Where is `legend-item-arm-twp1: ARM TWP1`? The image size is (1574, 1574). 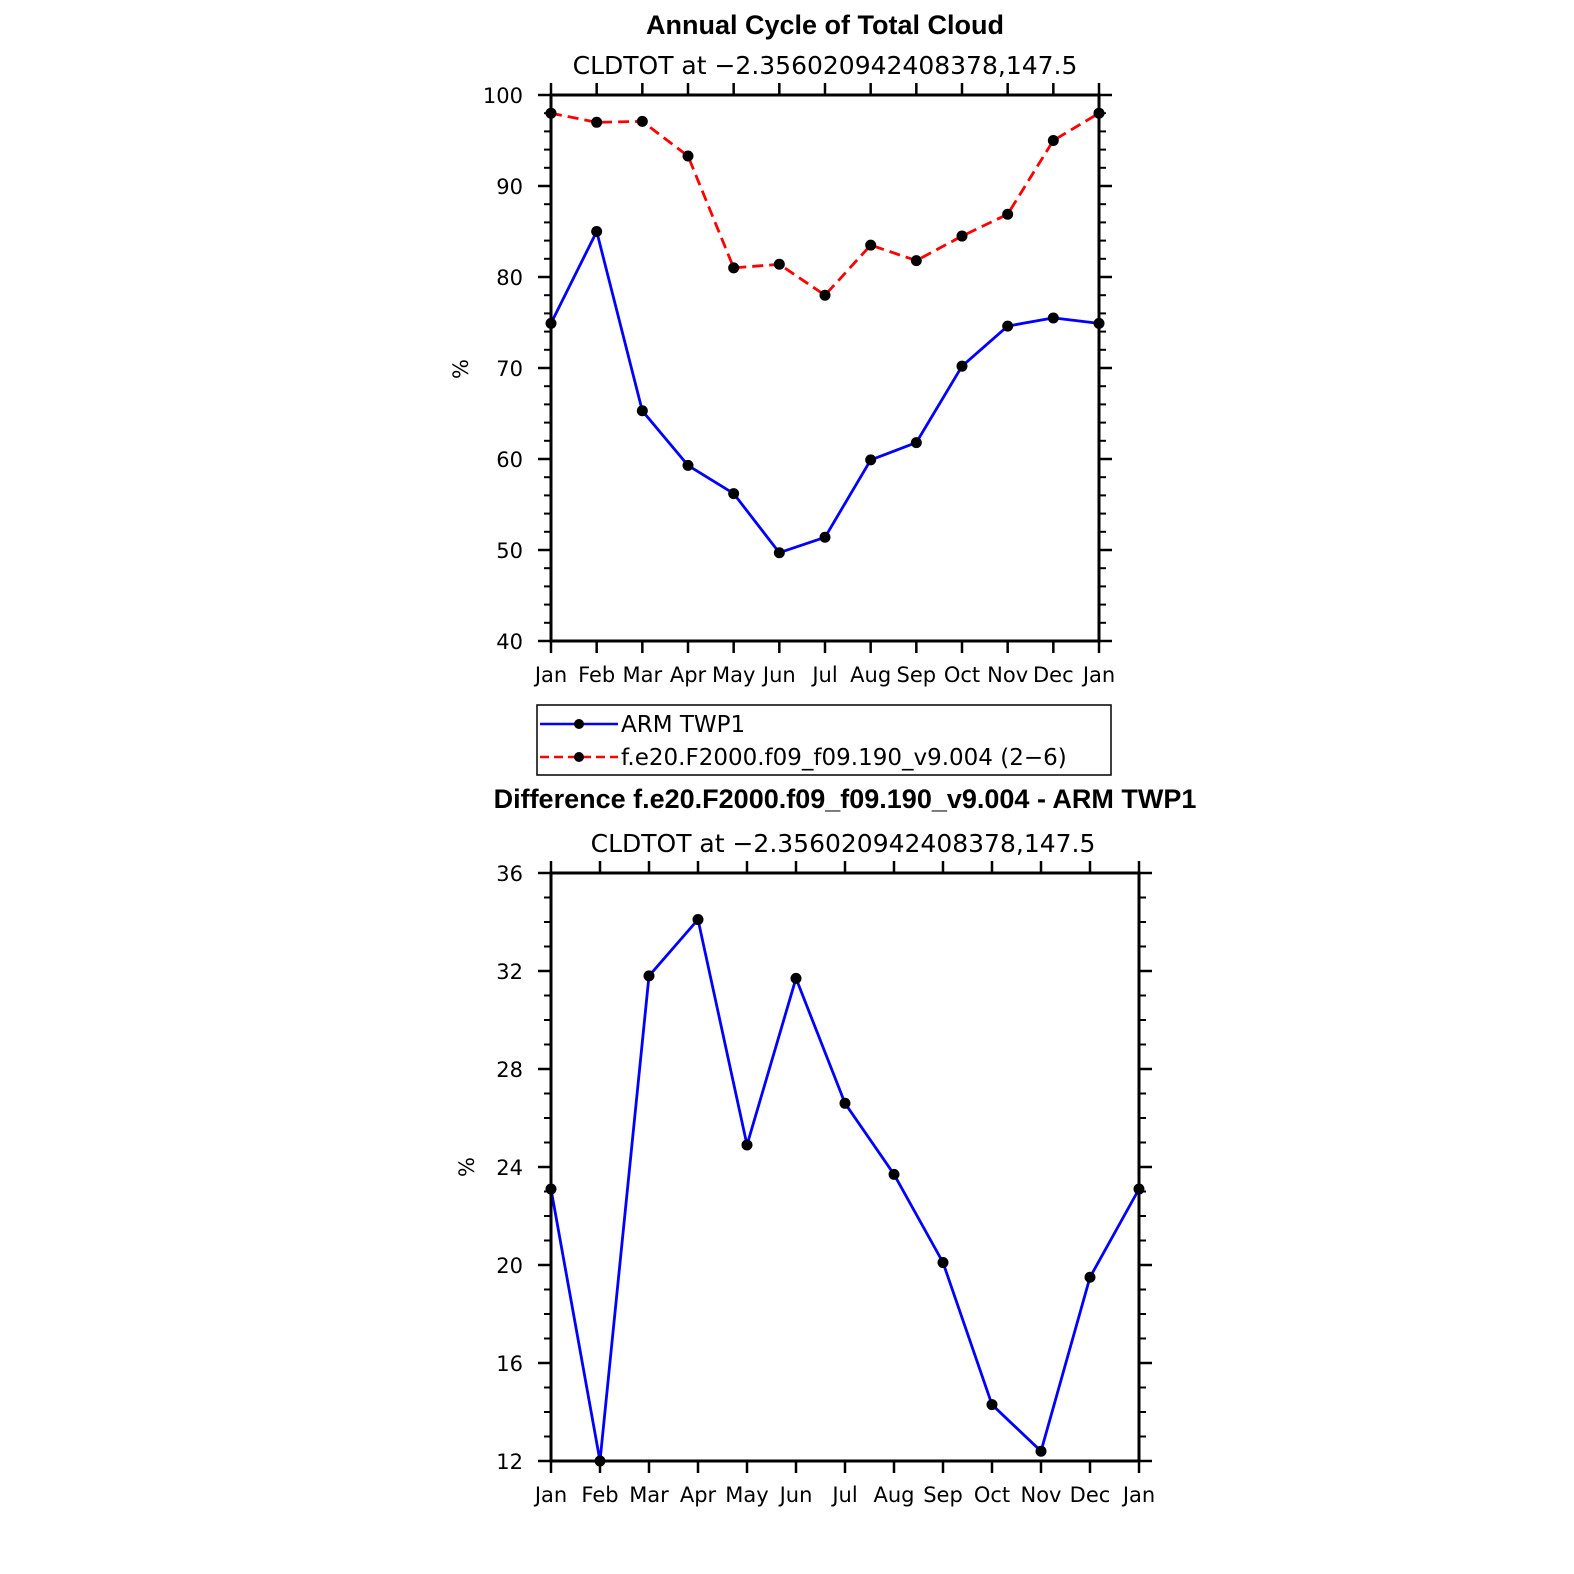 legend-item-arm-twp1: ARM TWP1 is located at coordinates (642, 725).